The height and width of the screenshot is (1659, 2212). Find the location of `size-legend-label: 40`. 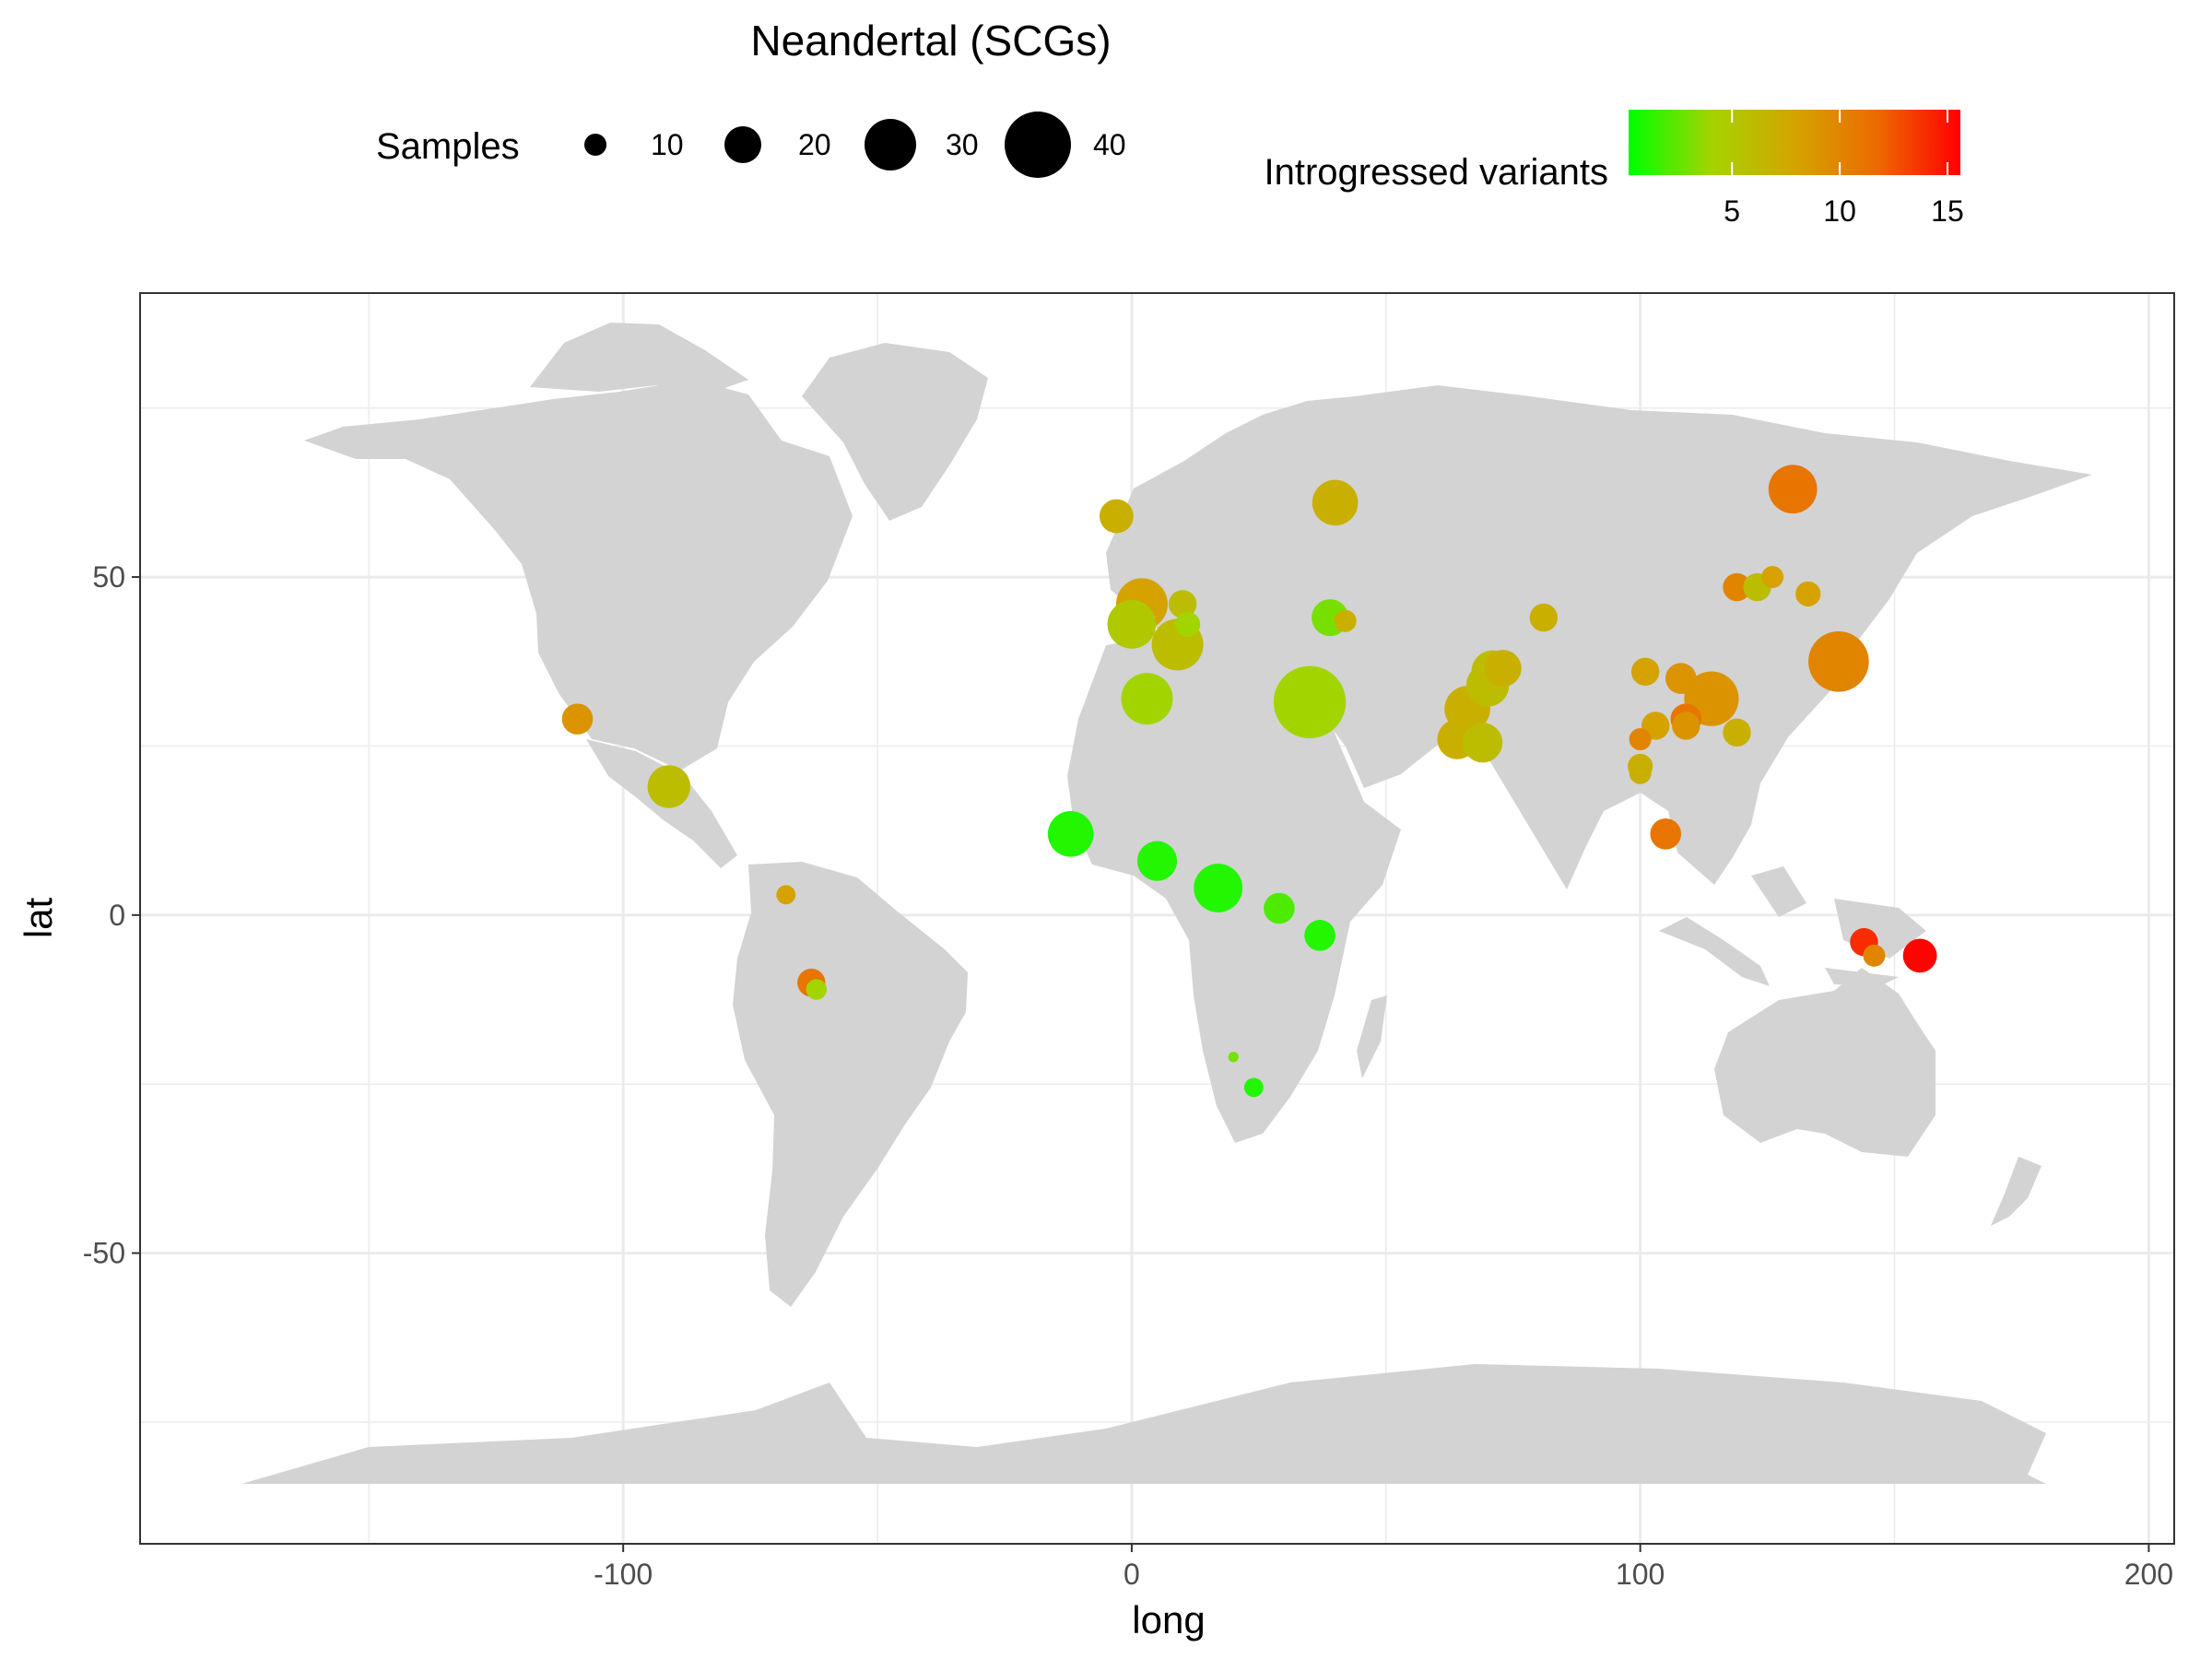

size-legend-label: 40 is located at coordinates (1109, 144).